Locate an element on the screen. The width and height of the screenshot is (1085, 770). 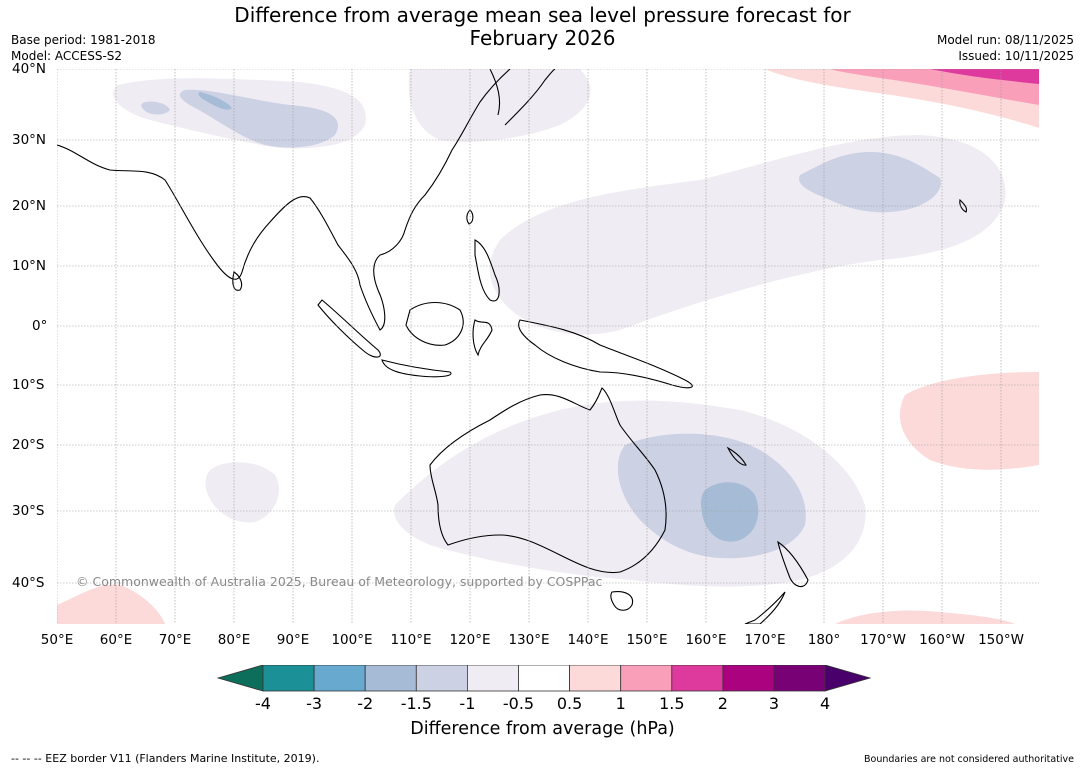
lon-label: 170°W is located at coordinates (883, 640).